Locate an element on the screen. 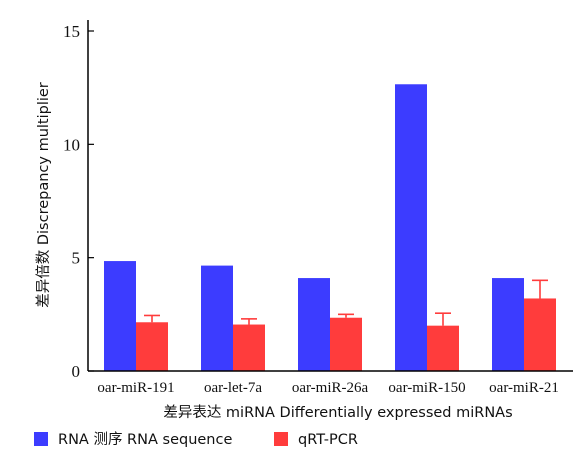 The width and height of the screenshot is (587, 458). legend-label-rna-sequence: RNA 测序 RNA sequence is located at coordinates (145, 439).